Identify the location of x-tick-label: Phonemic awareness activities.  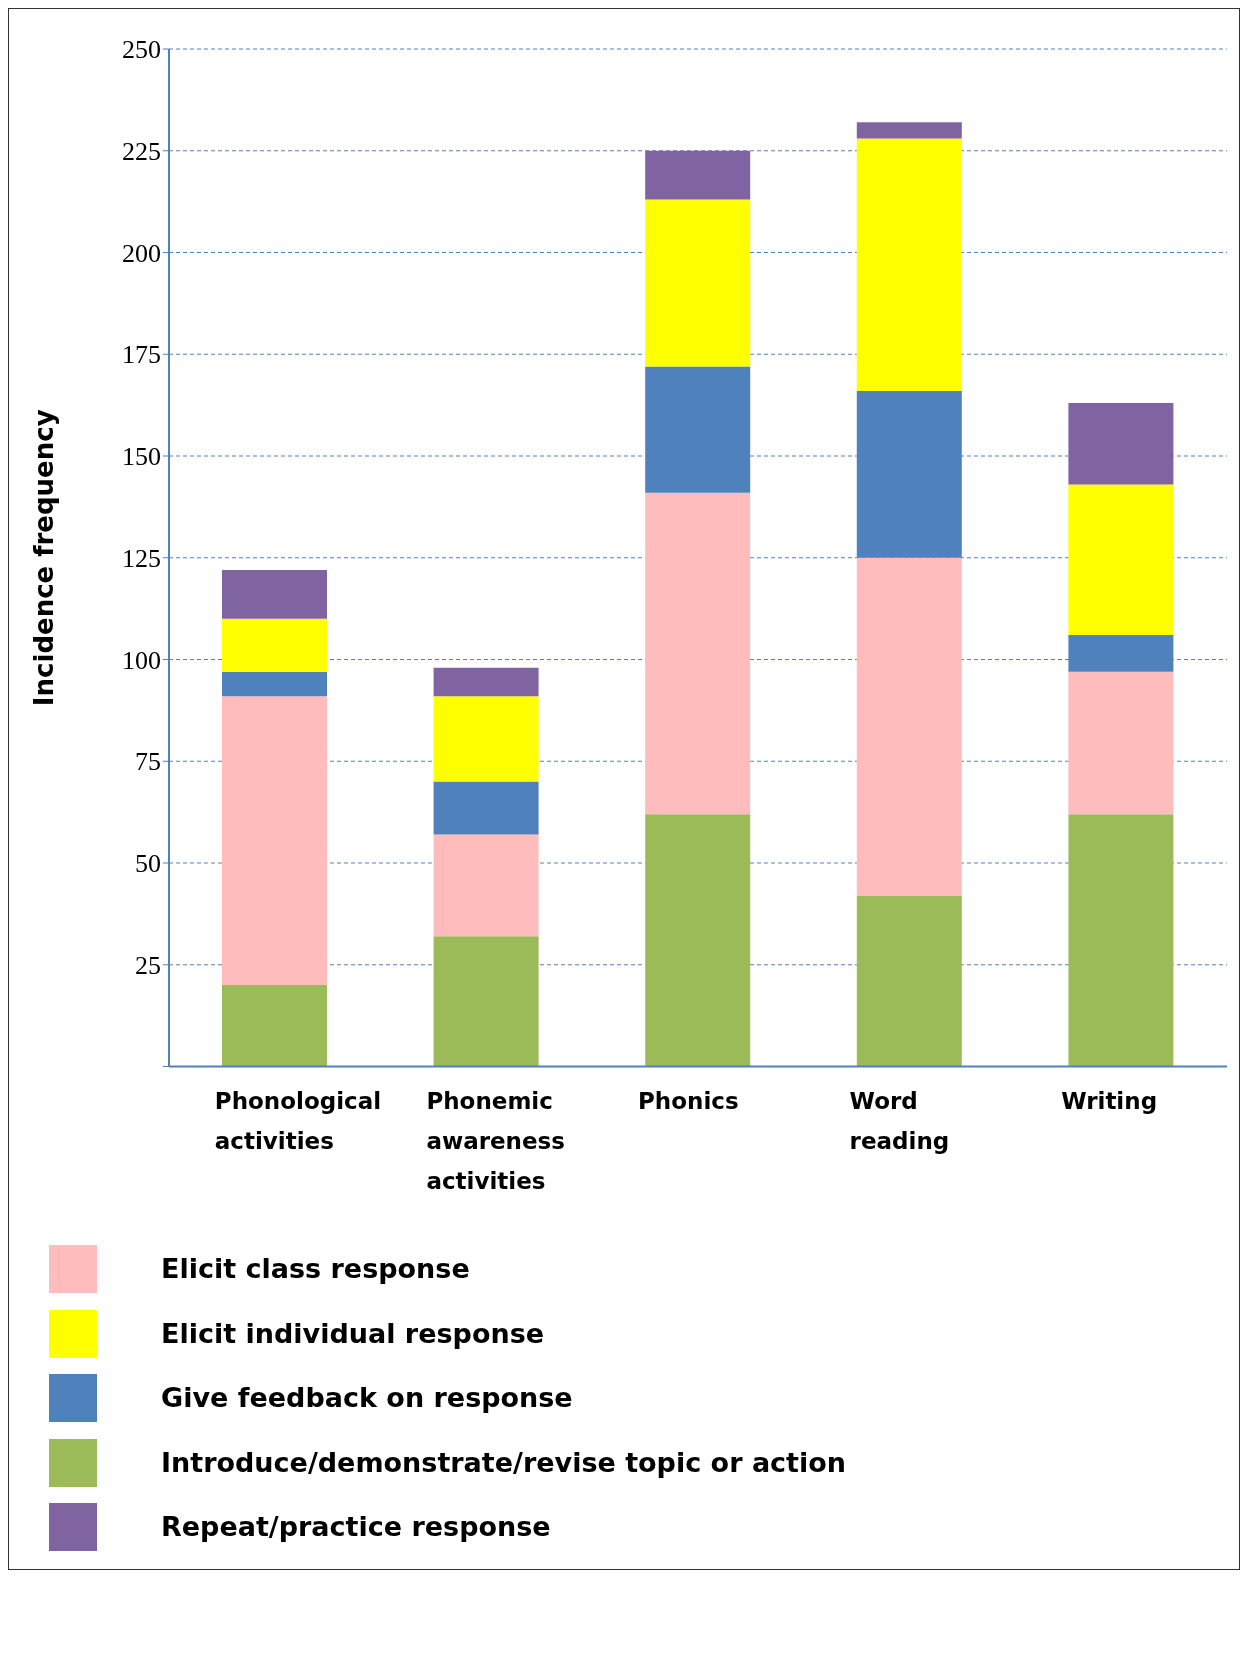
(495, 1140).